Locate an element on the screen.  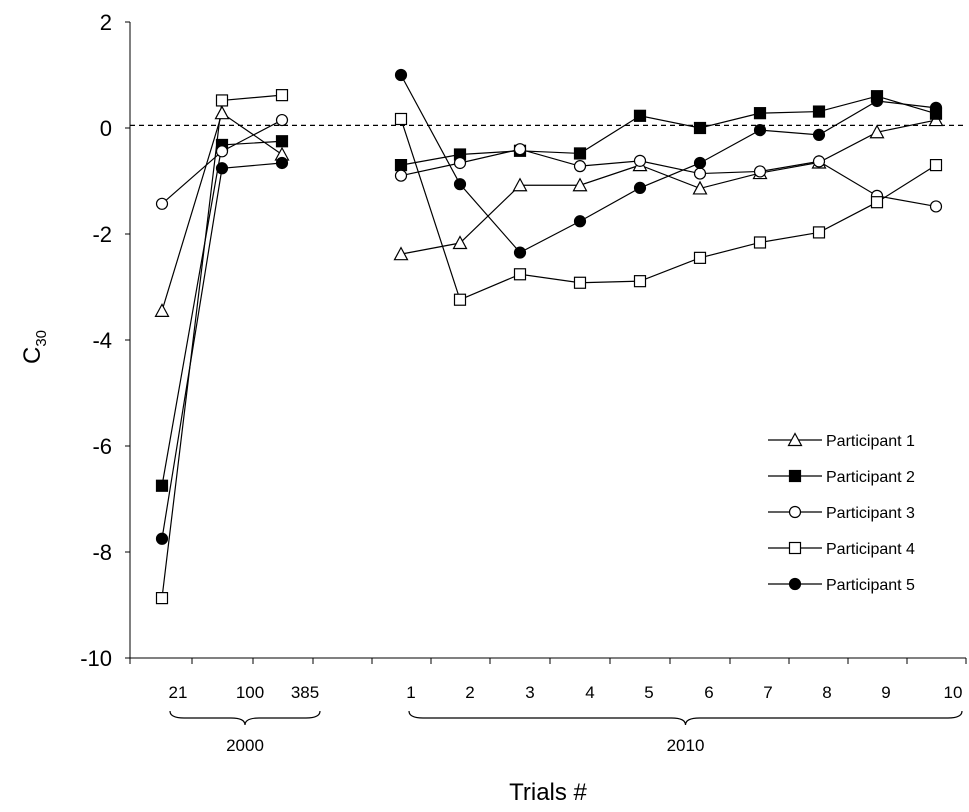
x-tick-label: 3 is located at coordinates (529, 692).